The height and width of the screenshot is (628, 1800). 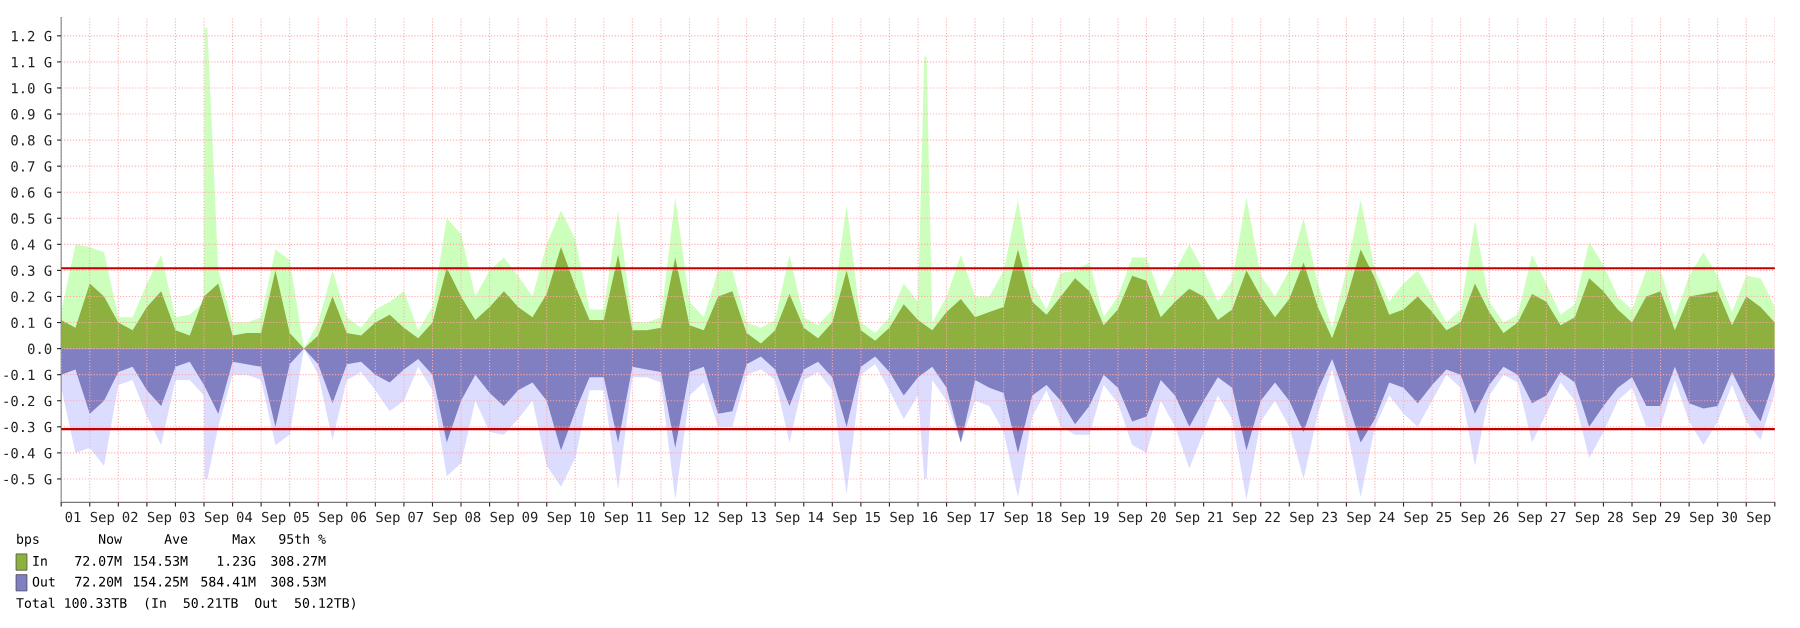 I want to click on y-tick-label: -0.2 G, so click(x=28, y=401).